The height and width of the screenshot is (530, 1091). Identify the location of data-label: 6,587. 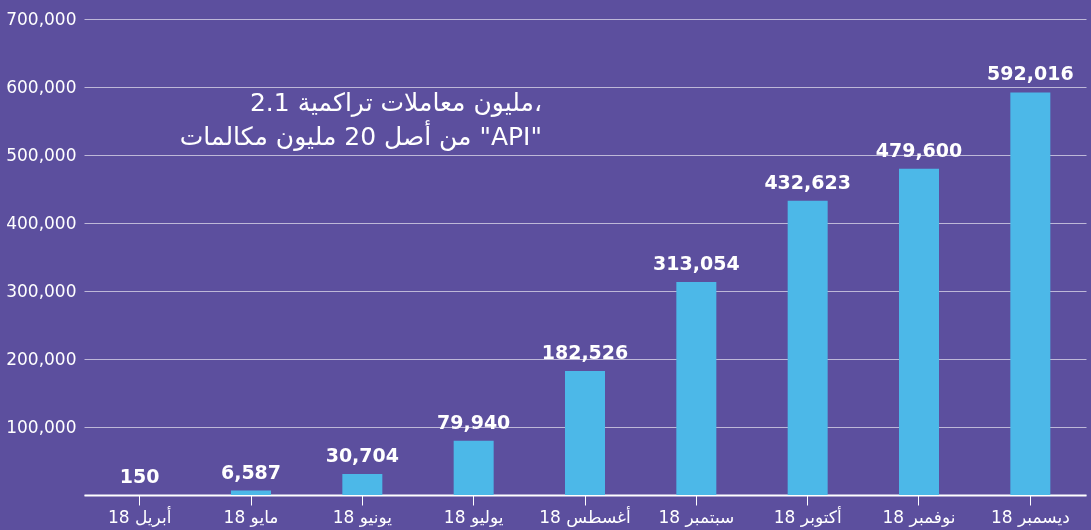
(251, 471).